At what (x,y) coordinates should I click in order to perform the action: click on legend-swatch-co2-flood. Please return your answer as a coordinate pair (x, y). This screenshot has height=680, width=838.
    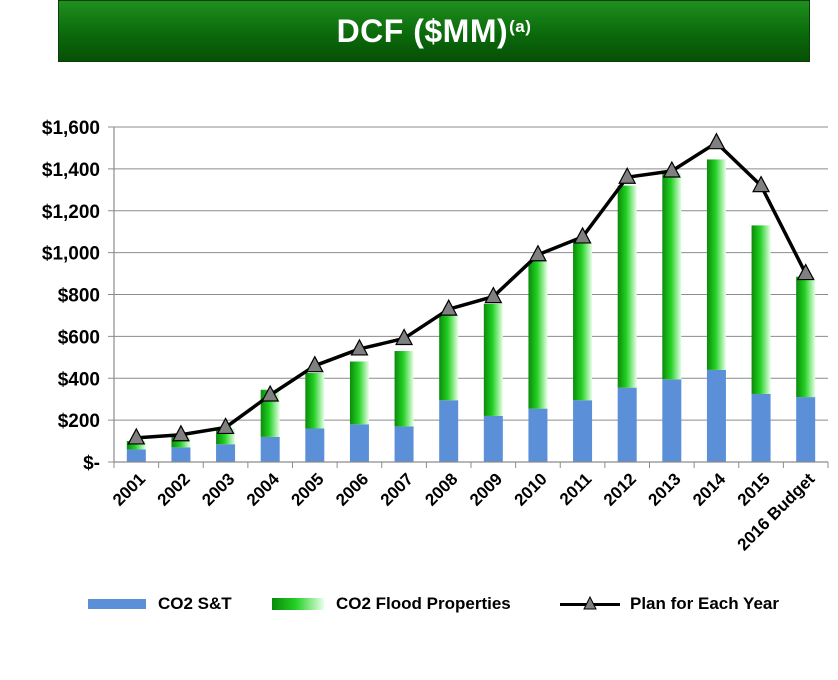
    Looking at the image, I should click on (298, 604).